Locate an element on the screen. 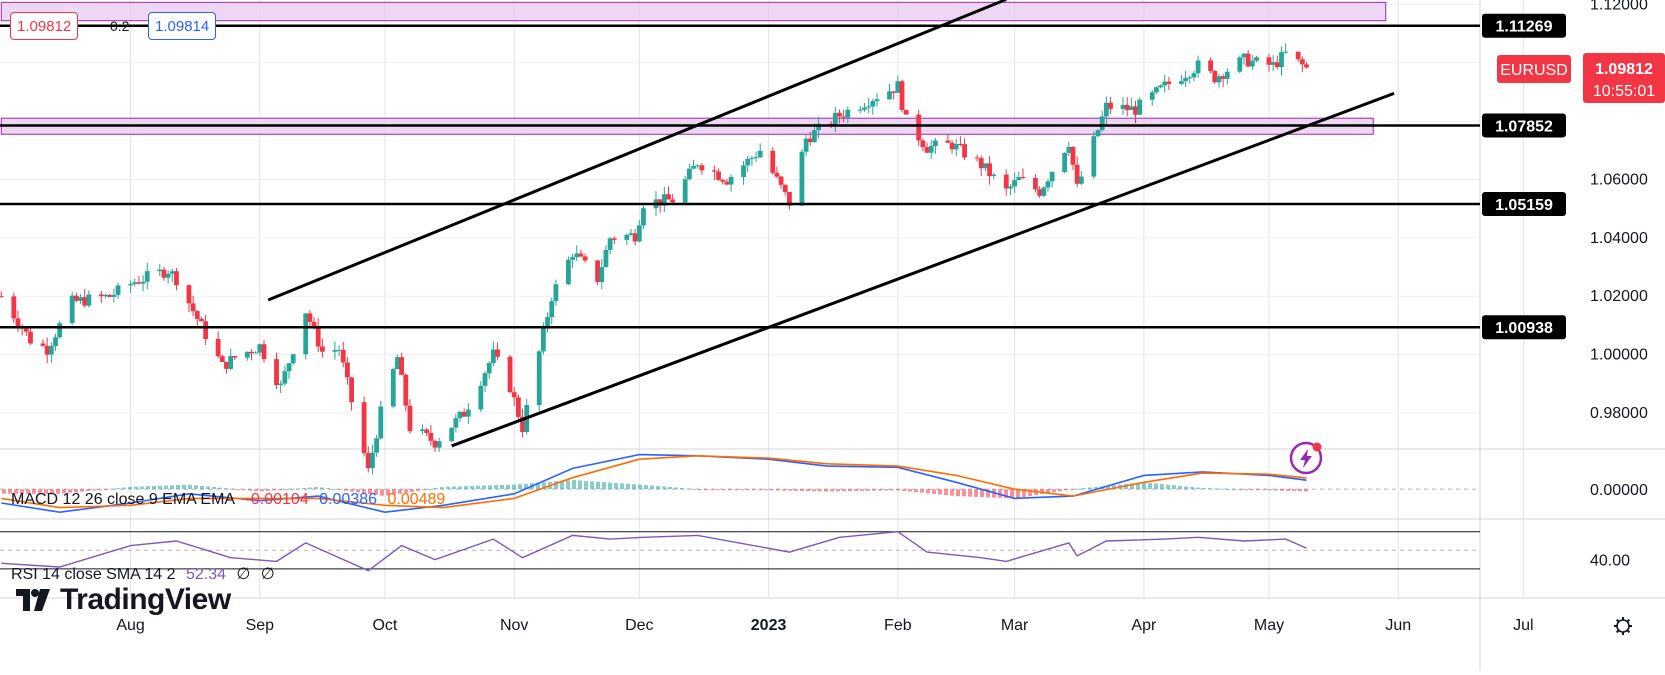 The image size is (1665, 675). tradingview-logo-icon is located at coordinates (33, 600).